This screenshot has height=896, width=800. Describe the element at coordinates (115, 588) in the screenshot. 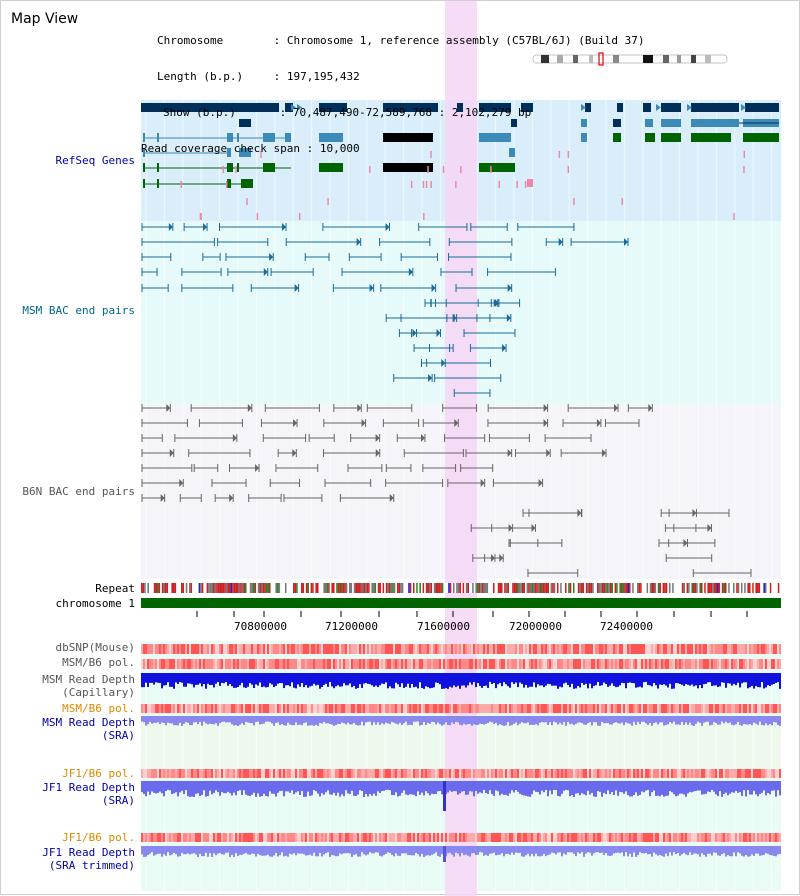

I see `repeat-track-label: Repeat` at that location.